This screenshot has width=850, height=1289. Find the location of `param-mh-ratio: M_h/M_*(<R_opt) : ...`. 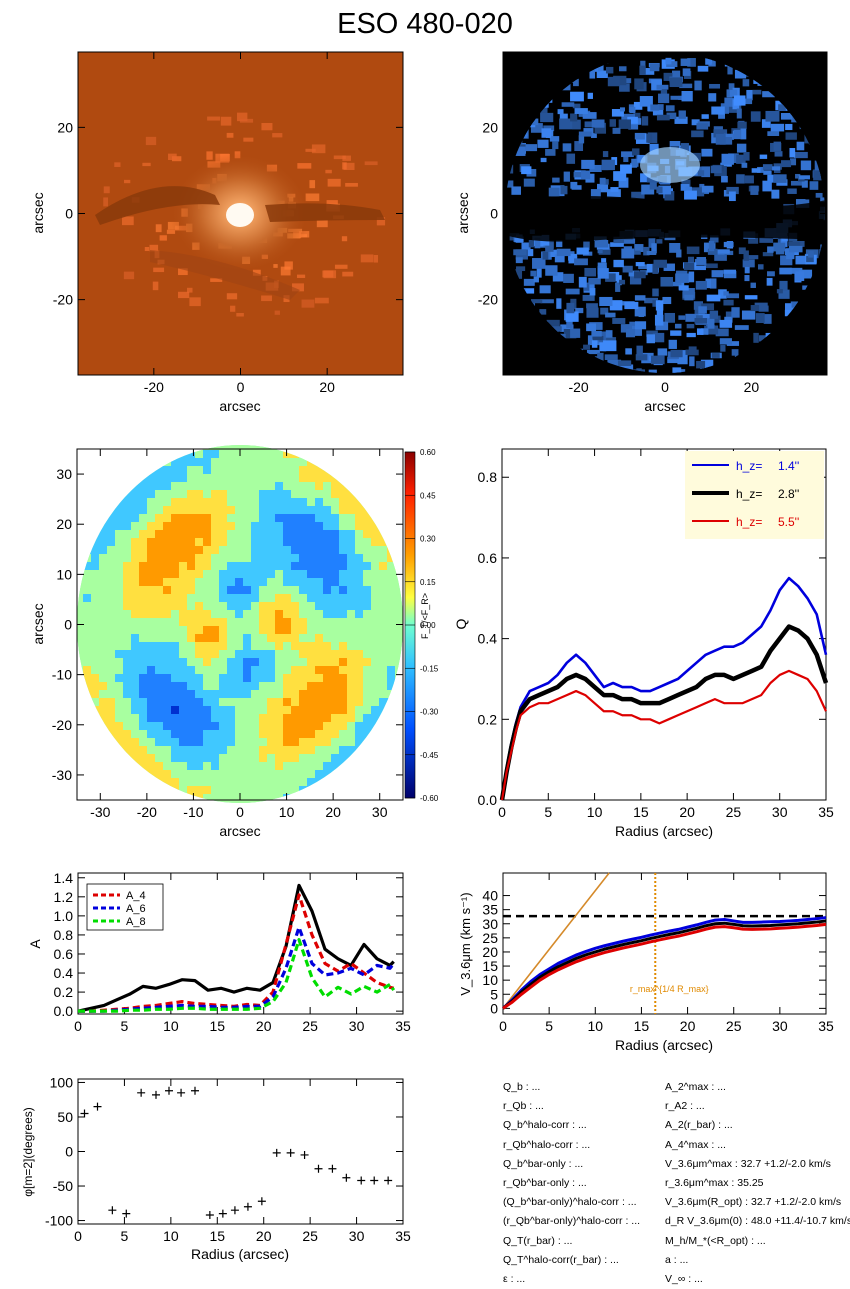

param-mh-ratio: M_h/M_*(<R_opt) : ... is located at coordinates (715, 1240).